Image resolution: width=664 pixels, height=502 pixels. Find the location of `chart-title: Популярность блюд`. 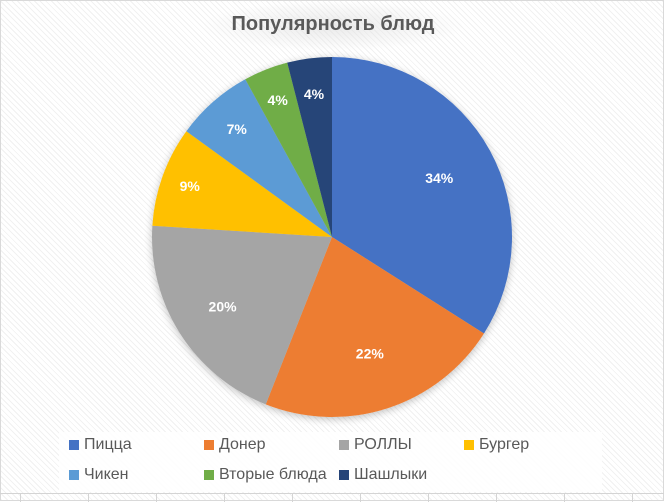

chart-title: Популярность блюд is located at coordinates (333, 24).